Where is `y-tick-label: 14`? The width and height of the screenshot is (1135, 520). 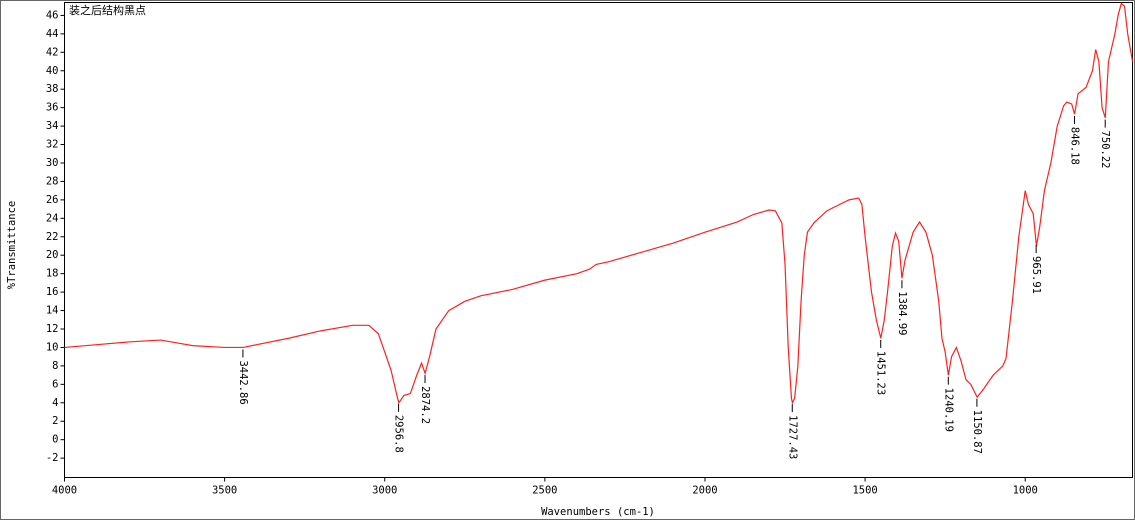
y-tick-label: 14 is located at coordinates (52, 311).